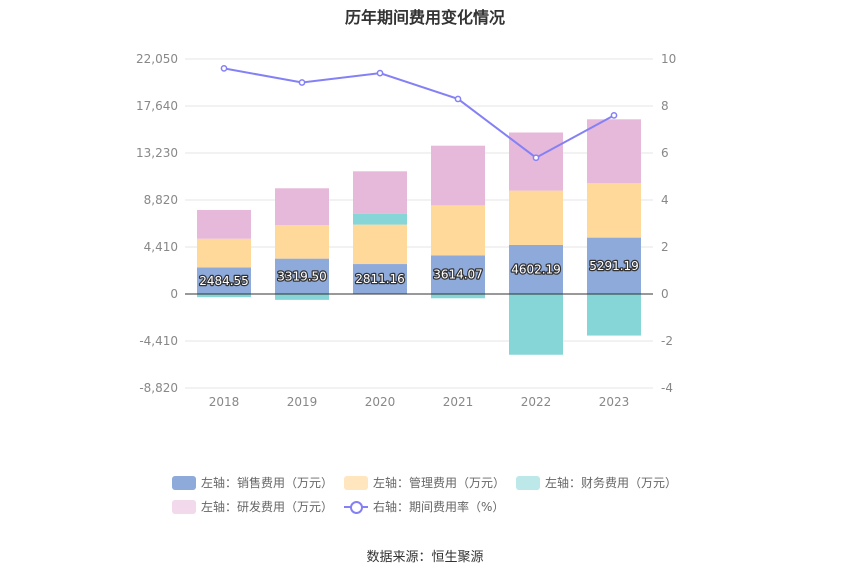  I want to click on data-label-sales: 3319.50, so click(302, 276).